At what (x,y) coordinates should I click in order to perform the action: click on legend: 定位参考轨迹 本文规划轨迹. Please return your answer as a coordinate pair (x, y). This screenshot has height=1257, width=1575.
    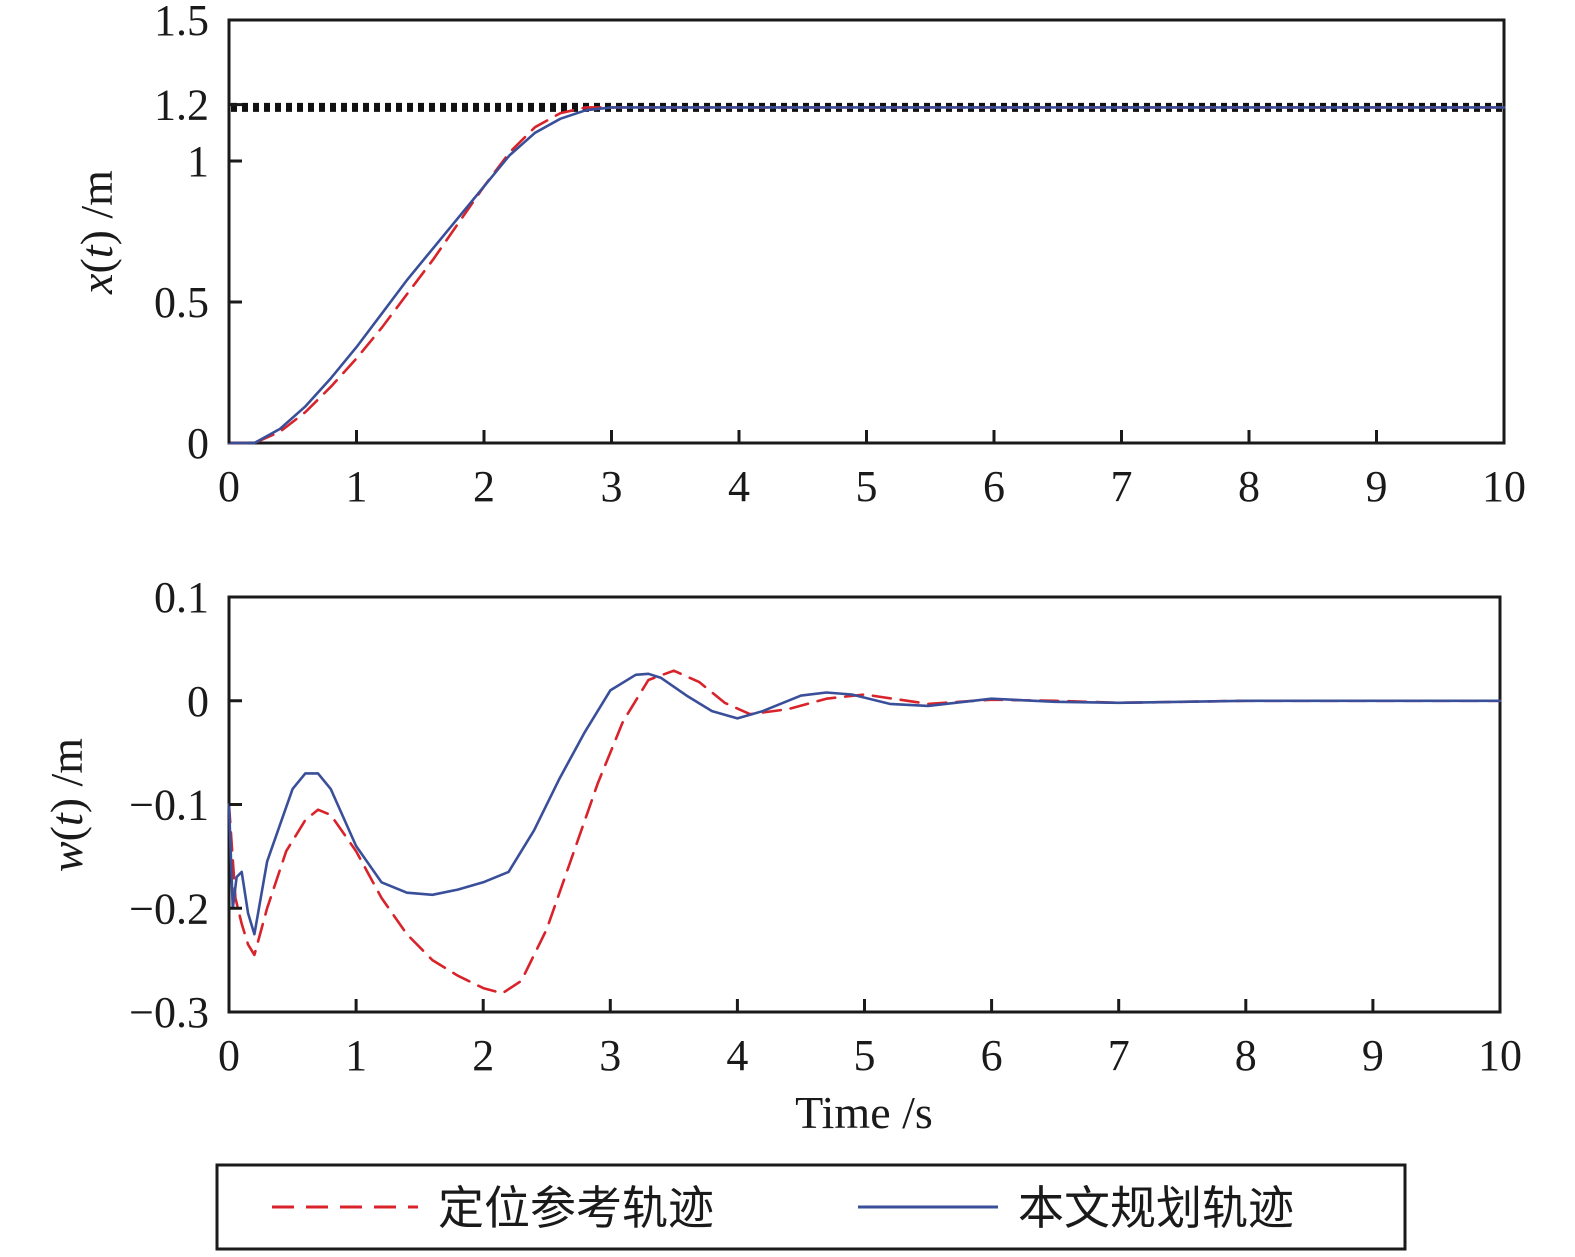
    Looking at the image, I should click on (811, 1207).